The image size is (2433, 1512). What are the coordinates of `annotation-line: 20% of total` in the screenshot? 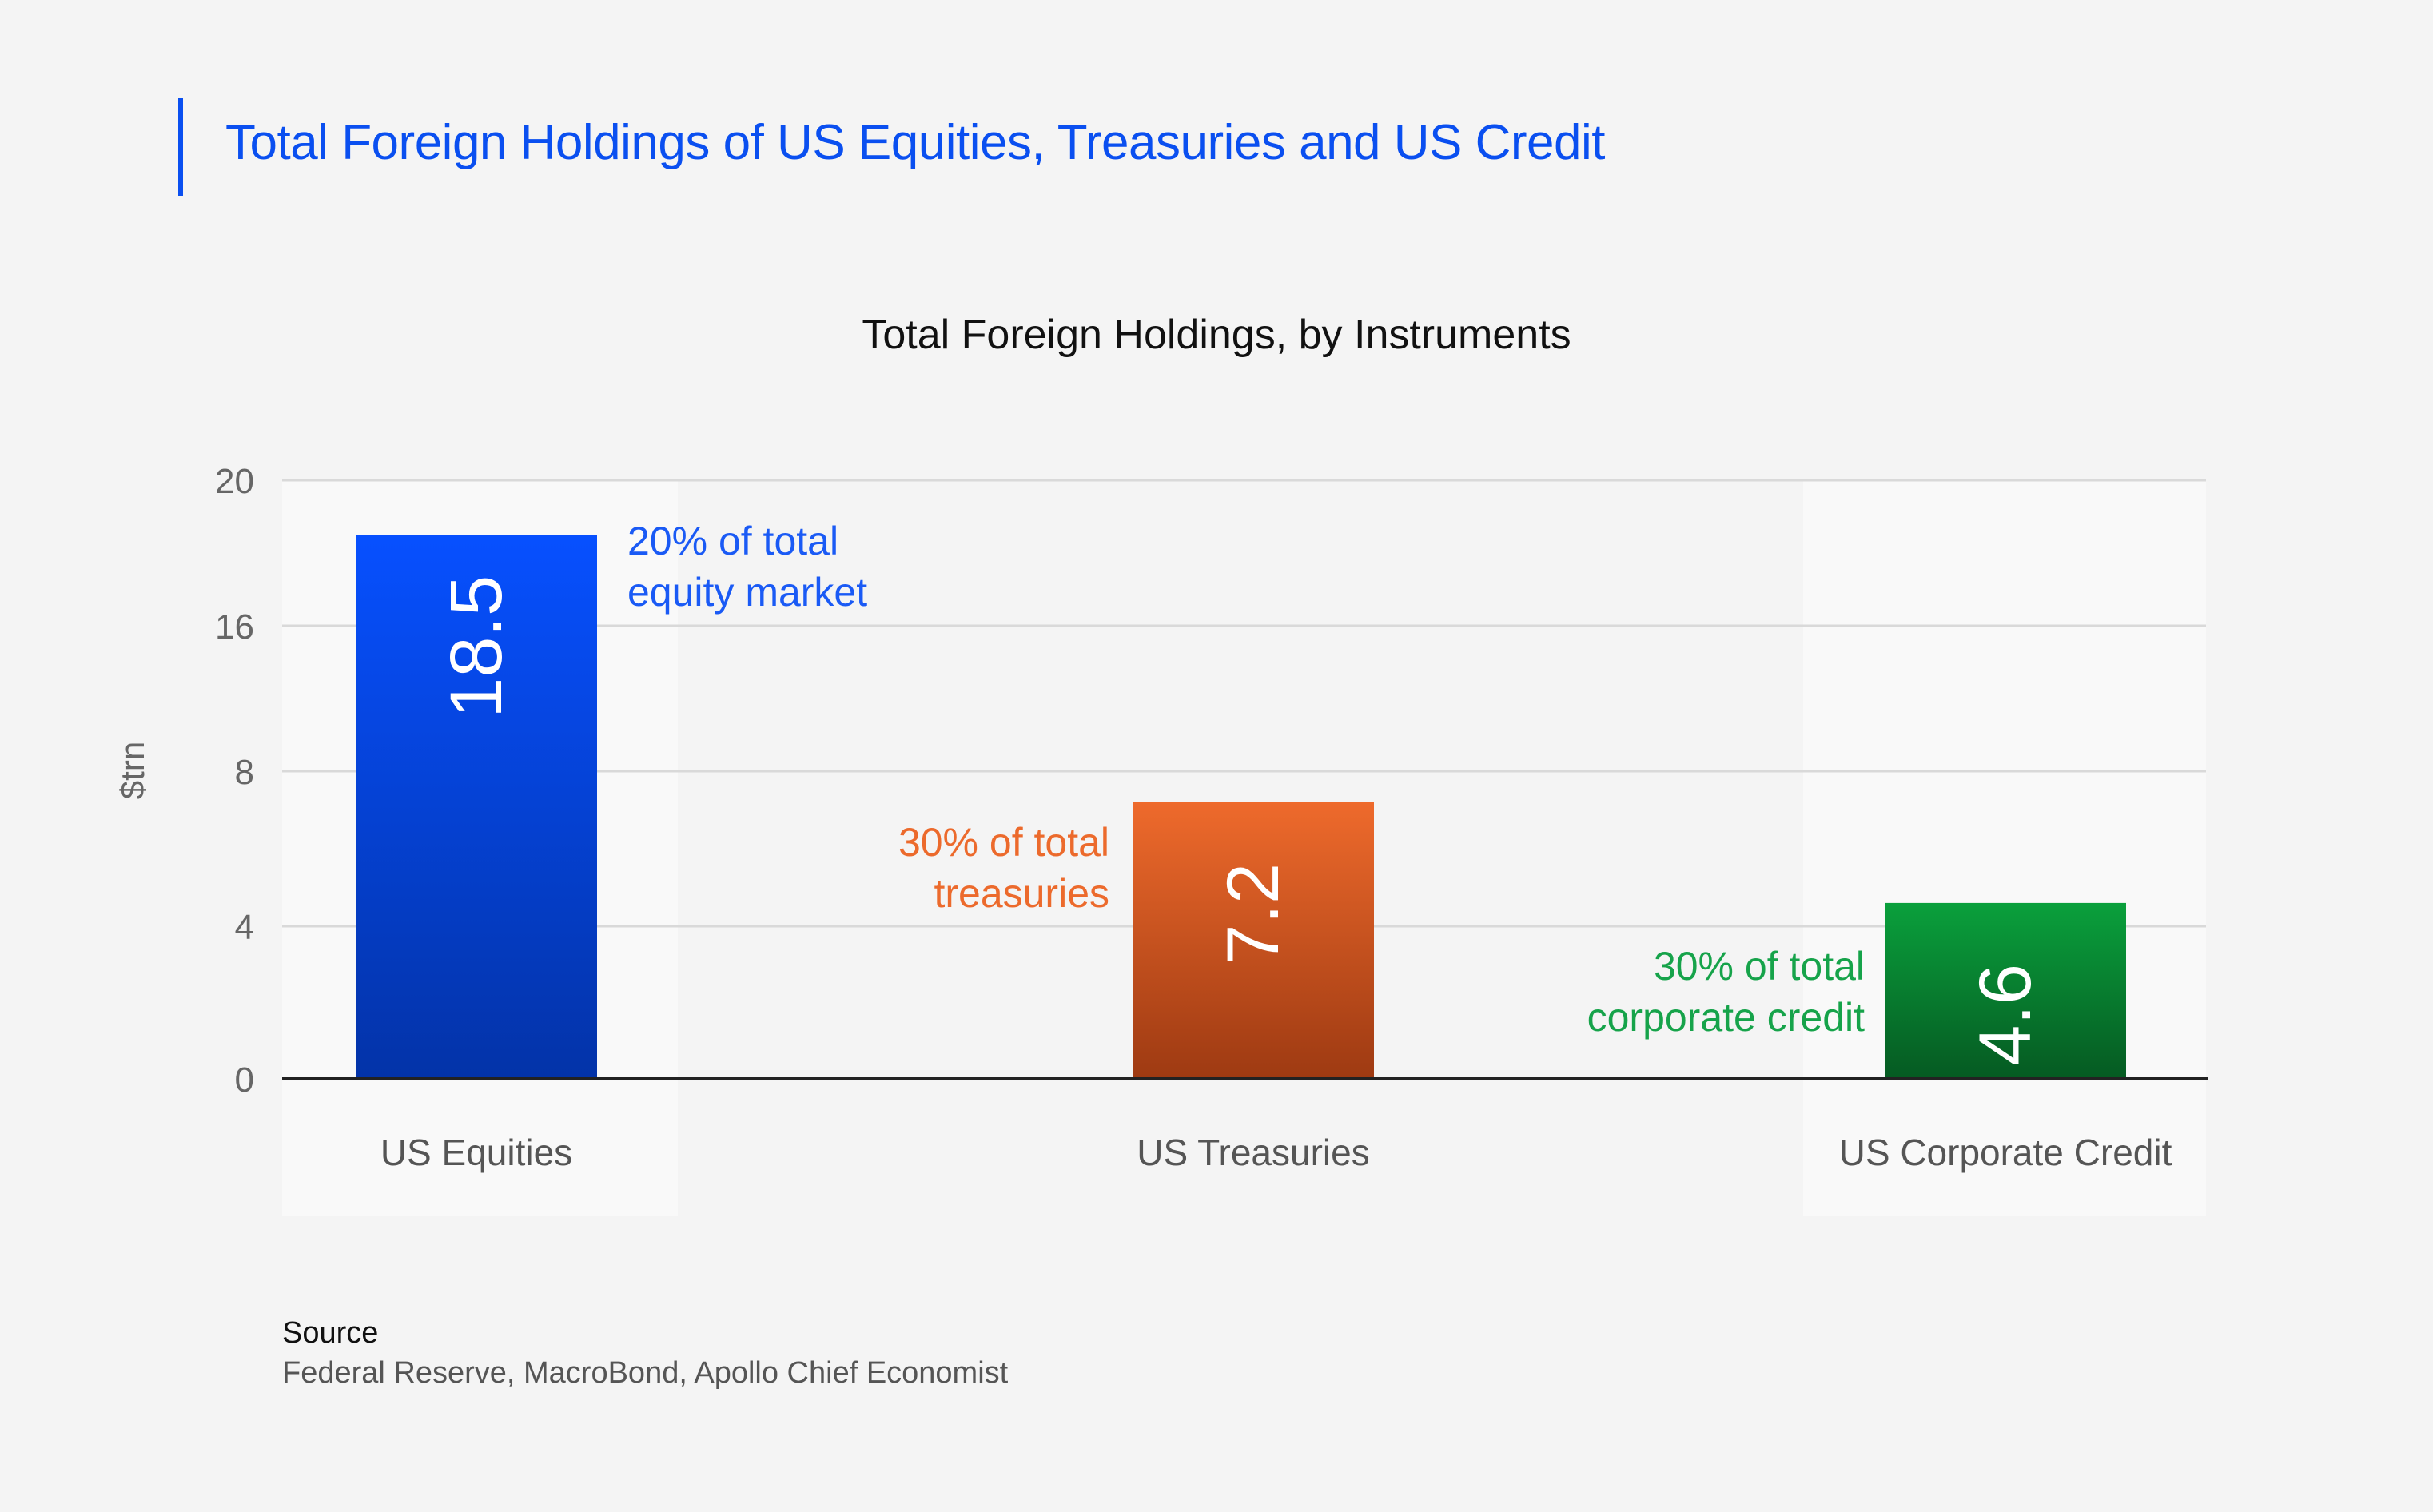 It's located at (732, 541).